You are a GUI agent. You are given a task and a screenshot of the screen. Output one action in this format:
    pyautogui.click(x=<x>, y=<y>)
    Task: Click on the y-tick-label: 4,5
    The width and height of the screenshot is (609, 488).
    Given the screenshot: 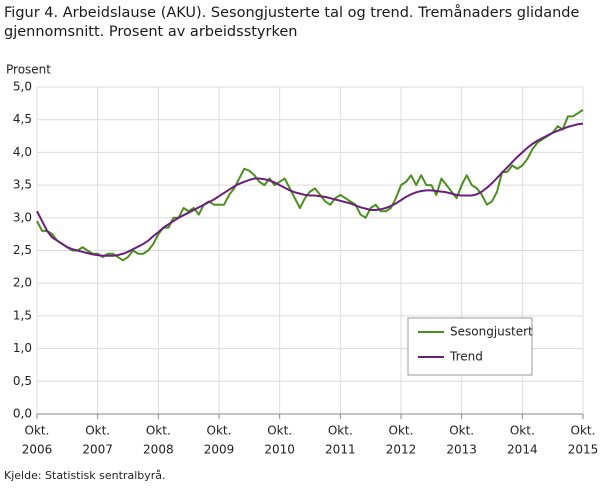 What is the action you would take?
    pyautogui.click(x=22, y=119)
    